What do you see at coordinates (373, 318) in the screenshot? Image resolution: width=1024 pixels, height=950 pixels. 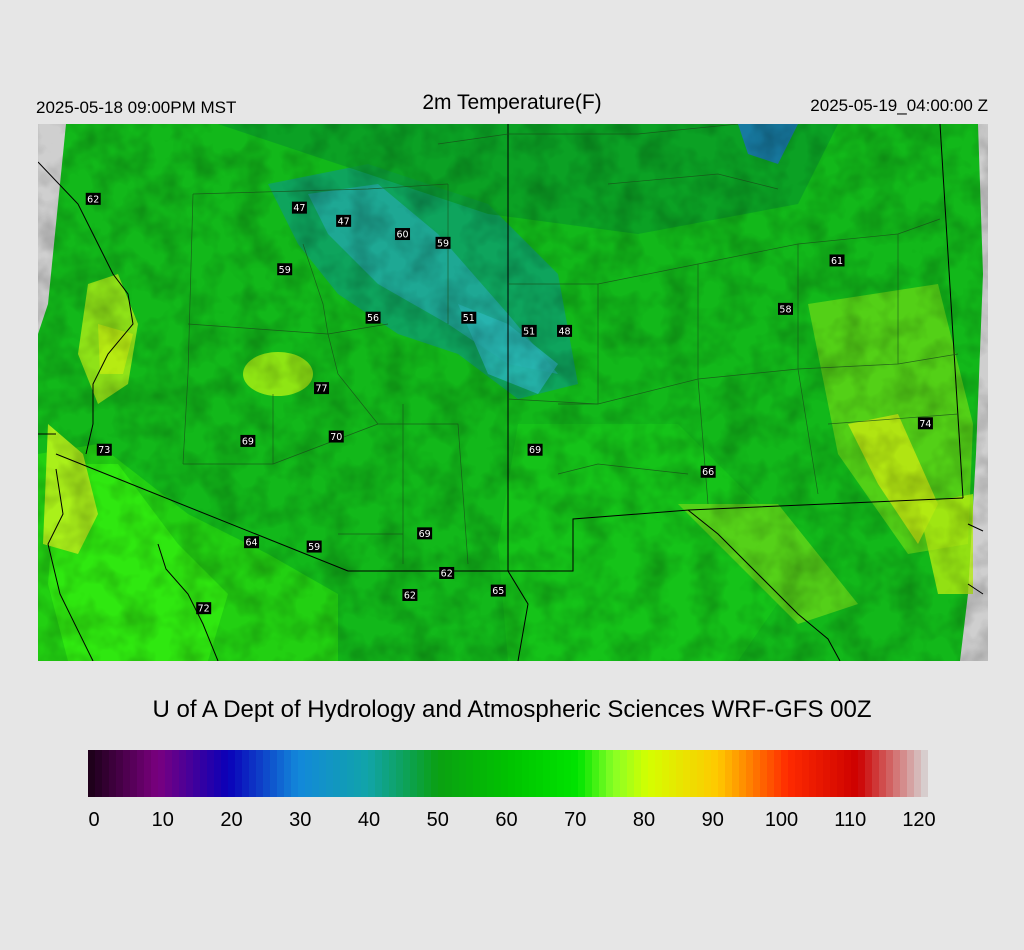 I see `station-temperature-value: 56` at bounding box center [373, 318].